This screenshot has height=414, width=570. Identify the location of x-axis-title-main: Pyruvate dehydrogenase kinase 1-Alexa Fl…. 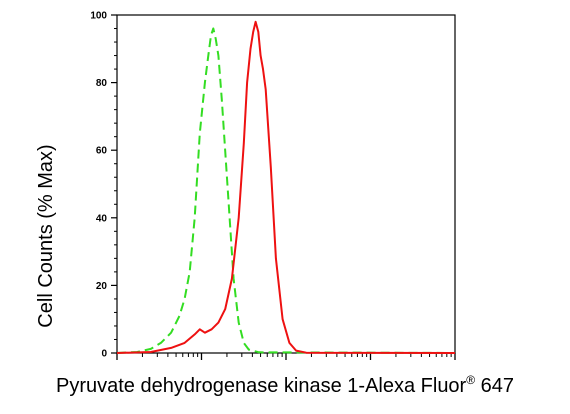
(261, 386).